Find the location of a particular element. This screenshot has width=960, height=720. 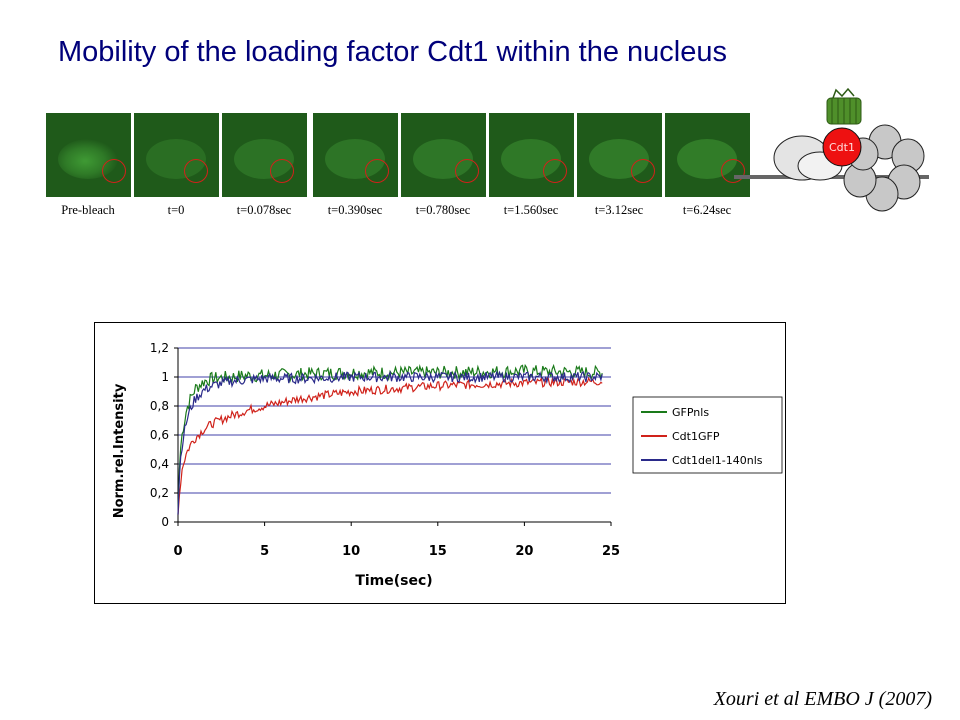

cdt1-protein-circle is located at coordinates (842, 147).